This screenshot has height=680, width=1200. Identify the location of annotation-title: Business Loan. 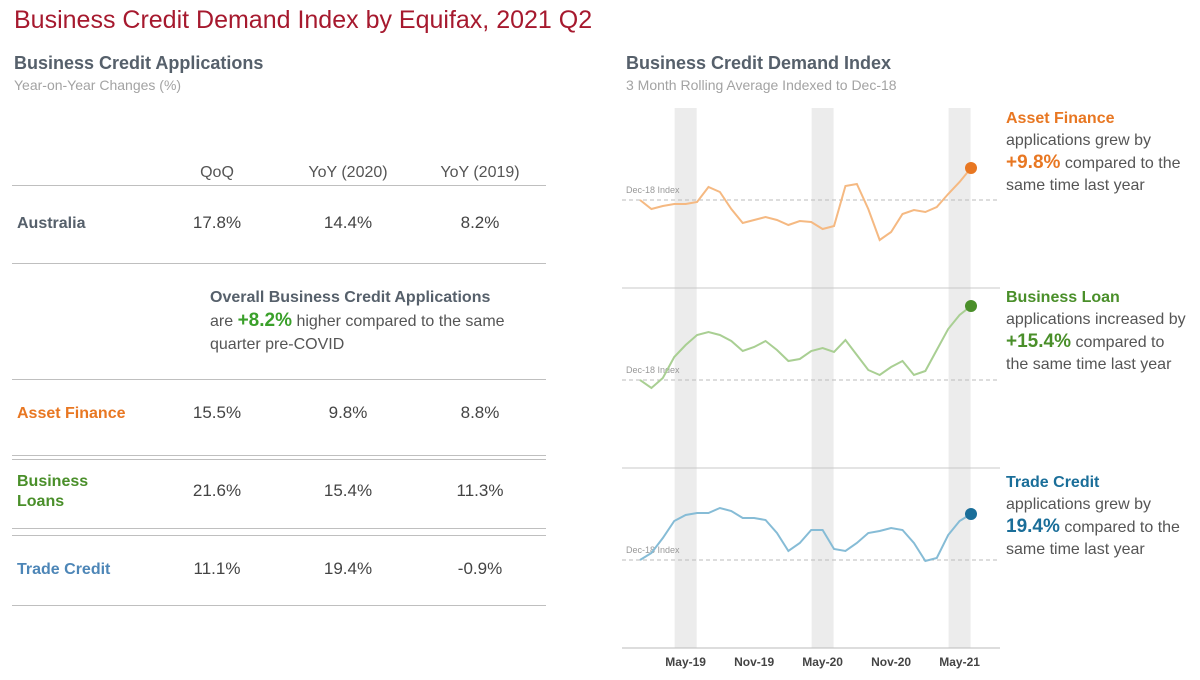
(1063, 297).